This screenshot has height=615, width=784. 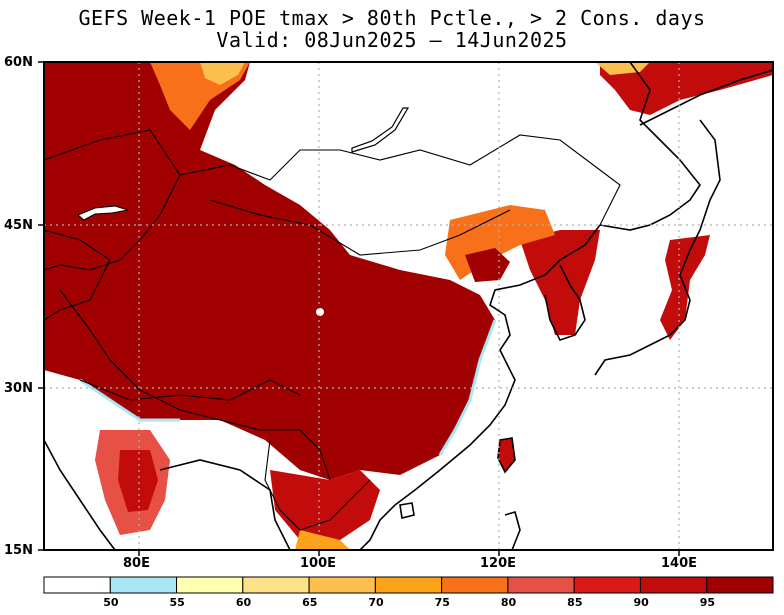 What do you see at coordinates (18, 225) in the screenshot?
I see `lat-label-45n: 45N` at bounding box center [18, 225].